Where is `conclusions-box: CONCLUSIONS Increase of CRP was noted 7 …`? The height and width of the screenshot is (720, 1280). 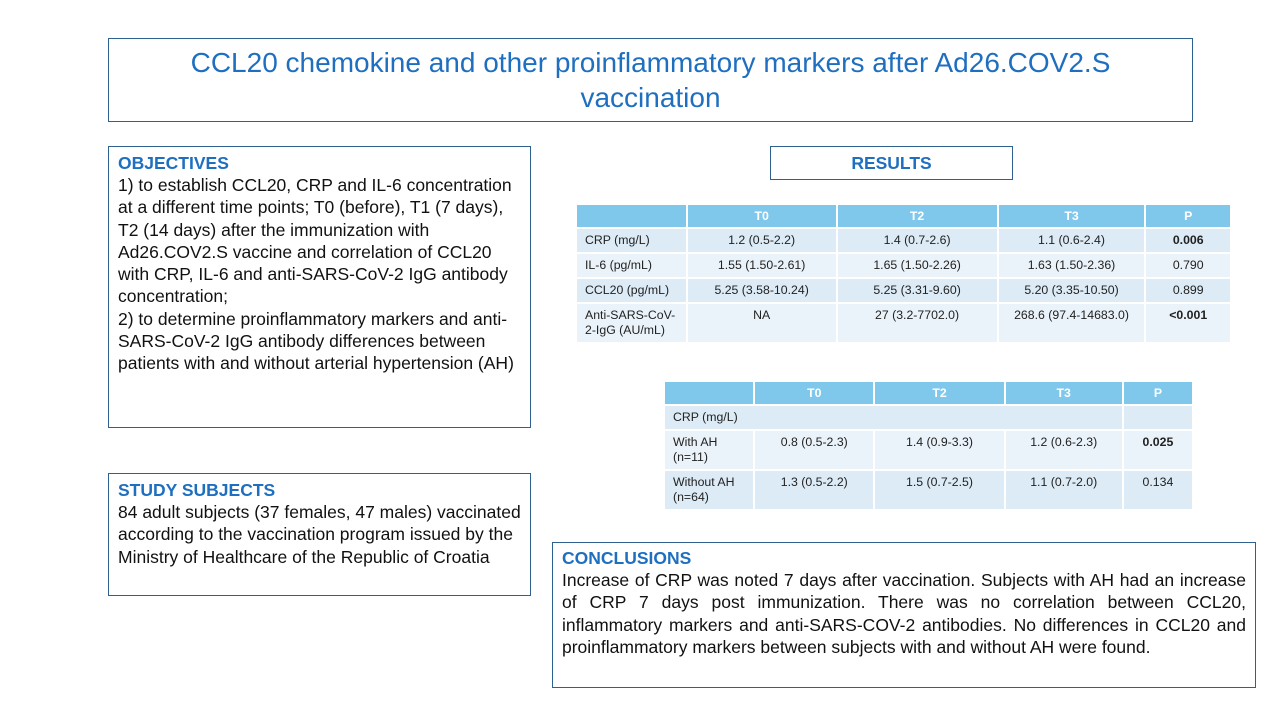
conclusions-box: CONCLUSIONS Increase of CRP was noted 7 … is located at coordinates (904, 615).